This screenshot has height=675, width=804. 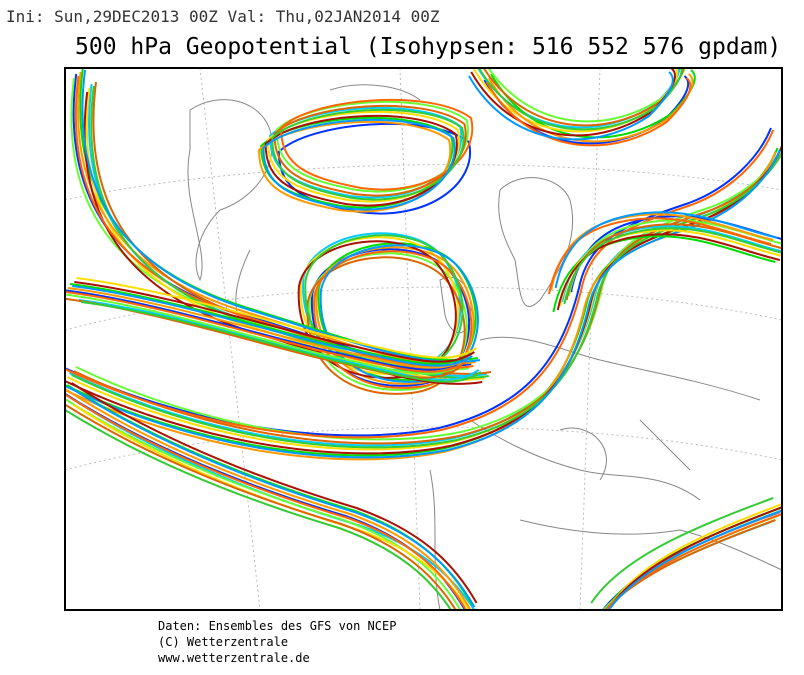 I want to click on footer-line: Daten: Ensembles des GFS von NCEP, so click(x=277, y=626).